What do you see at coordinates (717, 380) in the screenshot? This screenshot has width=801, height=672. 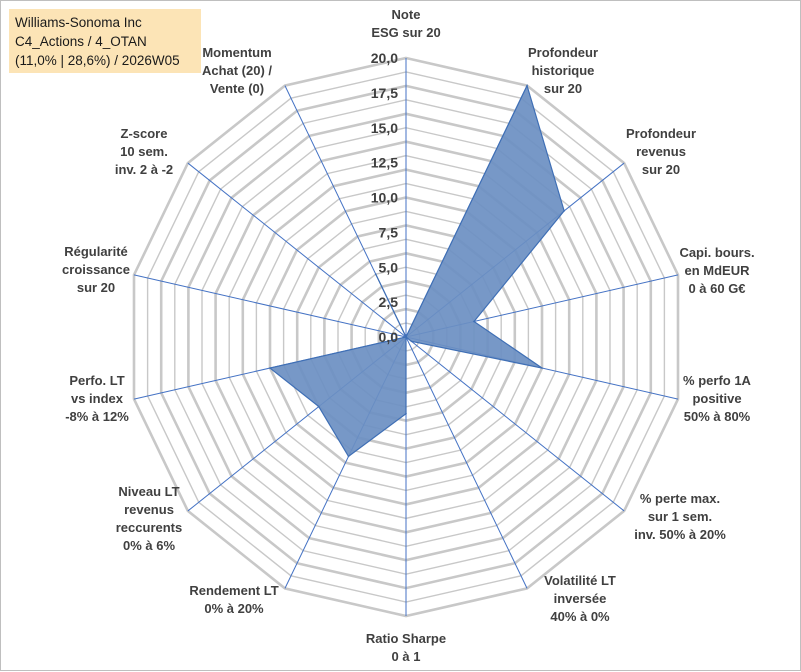 I see `axis-label-line: % perfo 1A` at bounding box center [717, 380].